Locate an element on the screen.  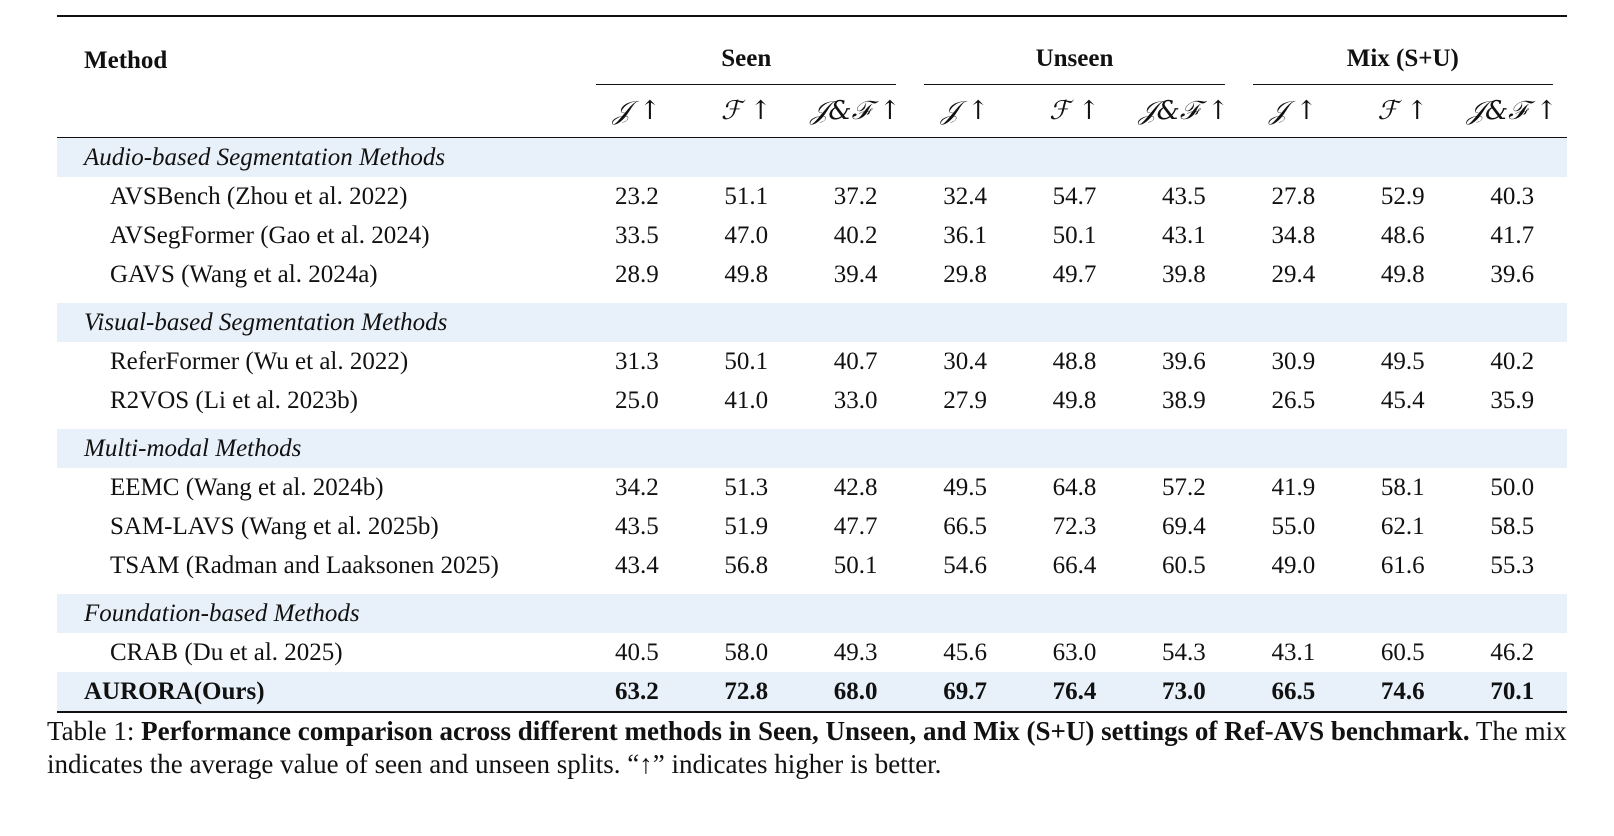
group-underline is located at coordinates (1074, 84).